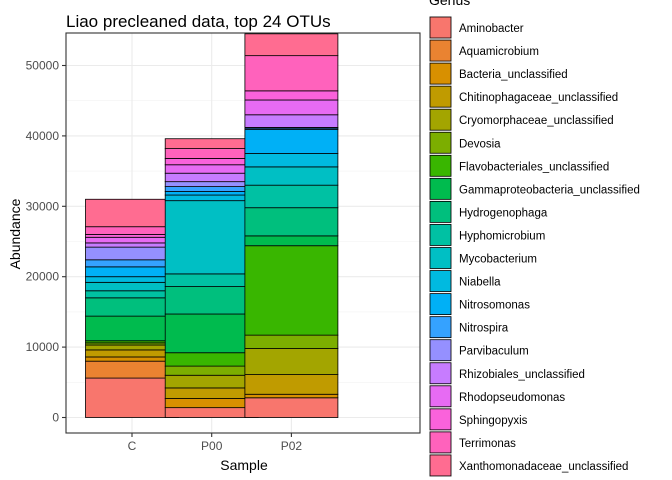 The width and height of the screenshot is (672, 480). I want to click on y-tick-label: 0, so click(55, 418).